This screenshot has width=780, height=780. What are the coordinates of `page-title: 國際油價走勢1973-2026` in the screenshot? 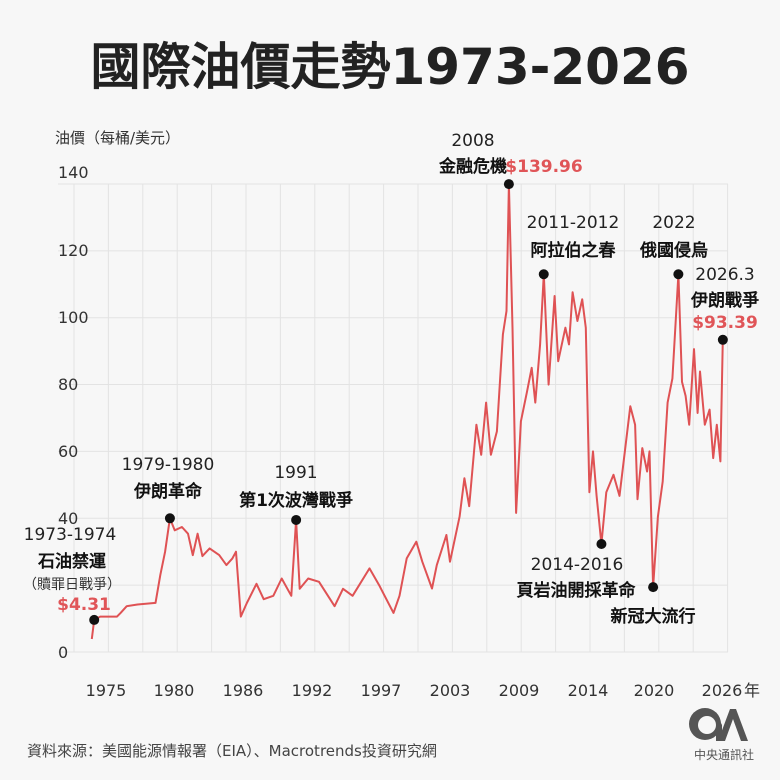 It's located at (389, 67).